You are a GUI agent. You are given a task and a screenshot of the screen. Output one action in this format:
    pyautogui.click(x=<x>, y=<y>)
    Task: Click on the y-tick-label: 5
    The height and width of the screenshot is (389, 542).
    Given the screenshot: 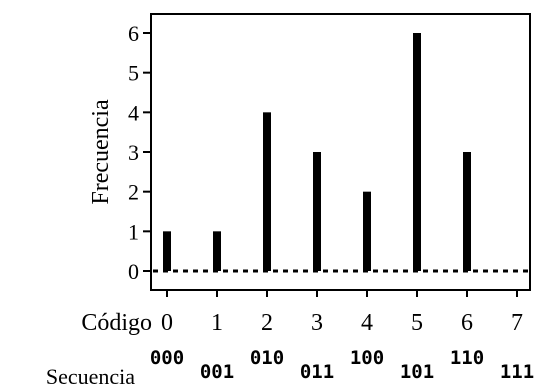 What is the action you would take?
    pyautogui.click(x=133, y=73)
    